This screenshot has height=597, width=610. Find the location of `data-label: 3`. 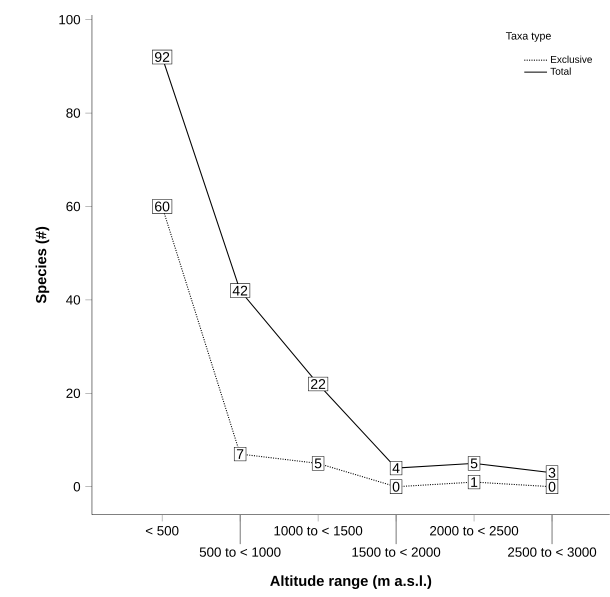

data-label: 3 is located at coordinates (552, 473).